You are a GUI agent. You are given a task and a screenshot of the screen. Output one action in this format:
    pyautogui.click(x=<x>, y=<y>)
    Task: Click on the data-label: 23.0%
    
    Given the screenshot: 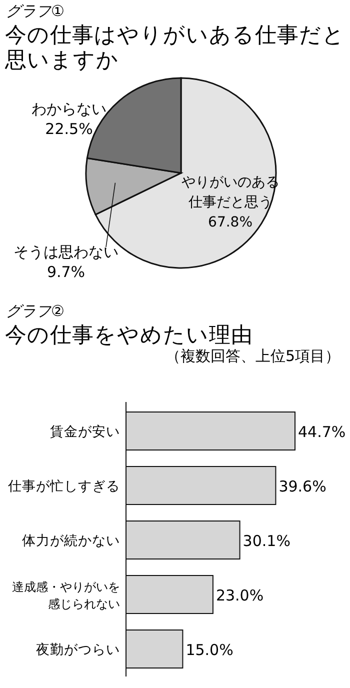 What is the action you would take?
    pyautogui.click(x=240, y=595)
    